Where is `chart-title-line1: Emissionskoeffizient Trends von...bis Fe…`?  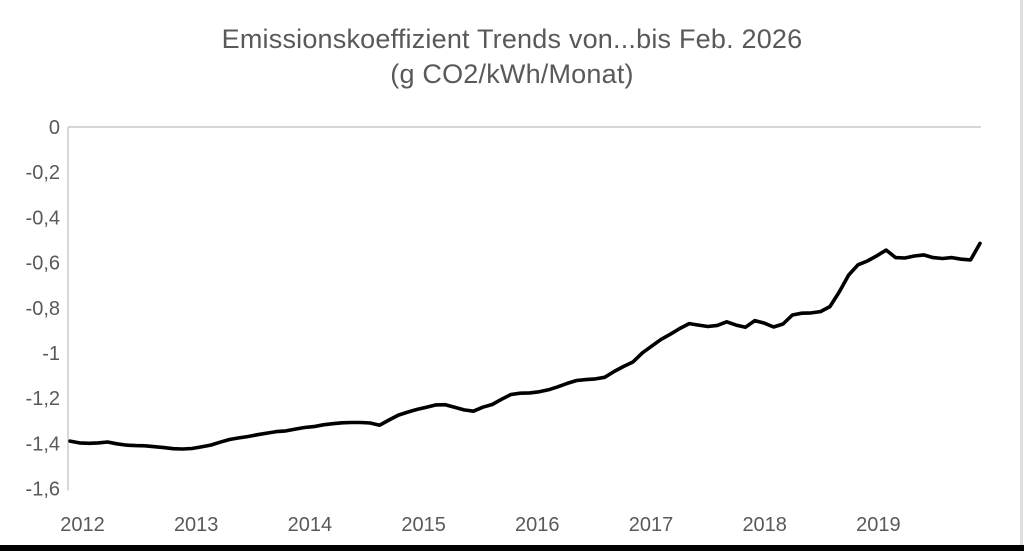
chart-title-line1: Emissionskoeffizient Trends von...bis Fe… is located at coordinates (512, 39).